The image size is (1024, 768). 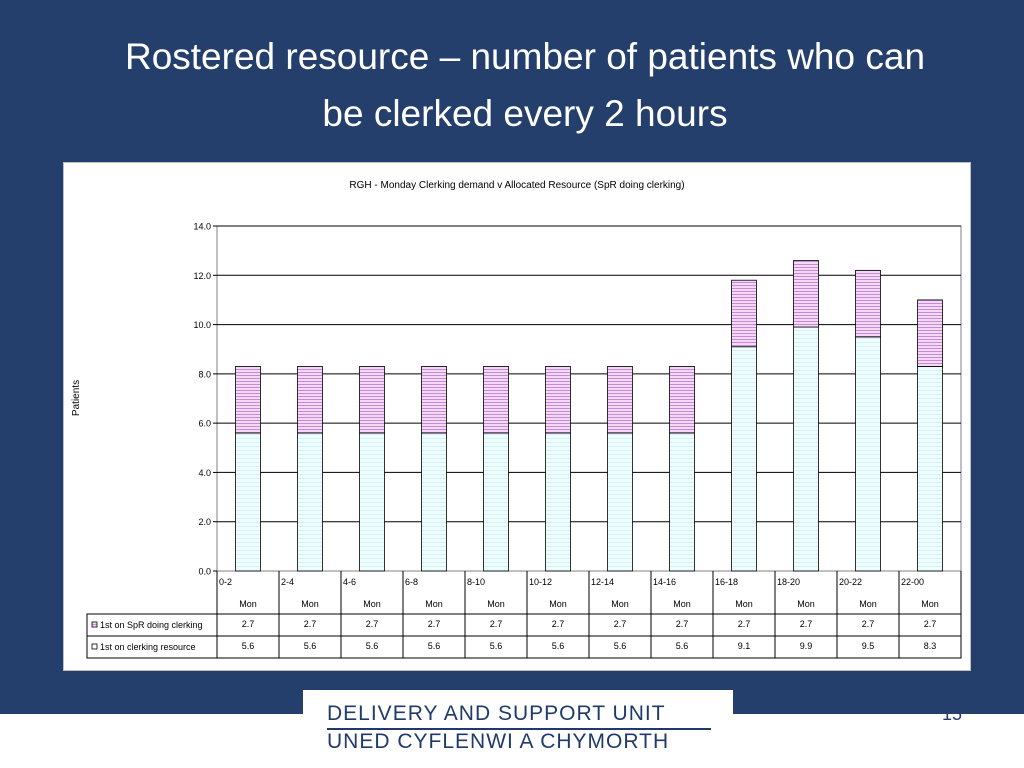 What do you see at coordinates (912, 582) in the screenshot?
I see `x-category-label: 22-00` at bounding box center [912, 582].